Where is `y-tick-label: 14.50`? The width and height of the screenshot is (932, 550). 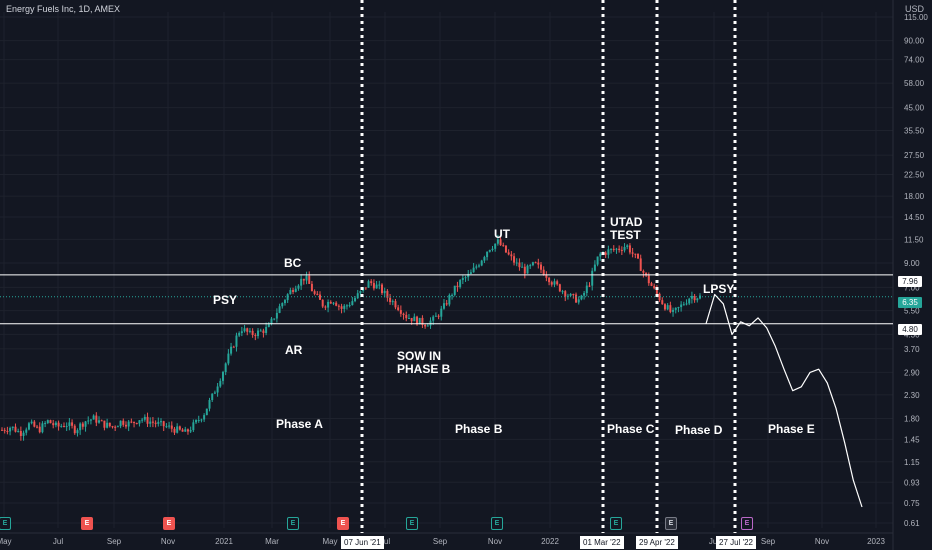
y-tick-label: 14.50 is located at coordinates (914, 217).